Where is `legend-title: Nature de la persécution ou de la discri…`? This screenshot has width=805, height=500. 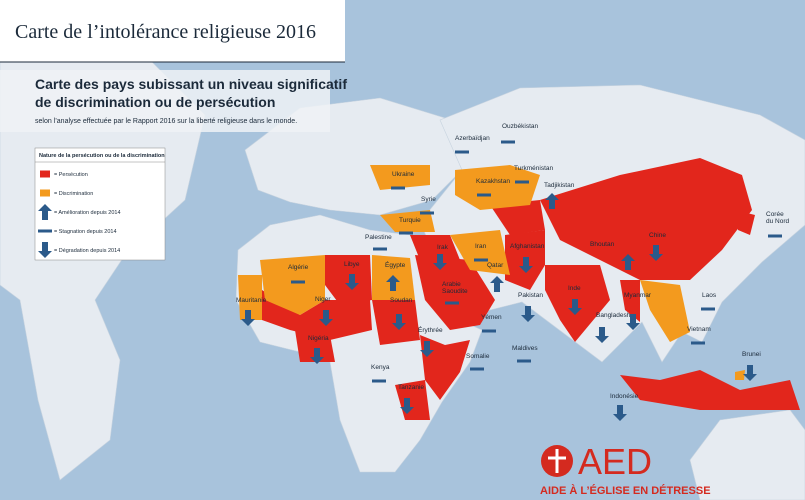 legend-title: Nature de la persécution ou de la discri… is located at coordinates (102, 156).